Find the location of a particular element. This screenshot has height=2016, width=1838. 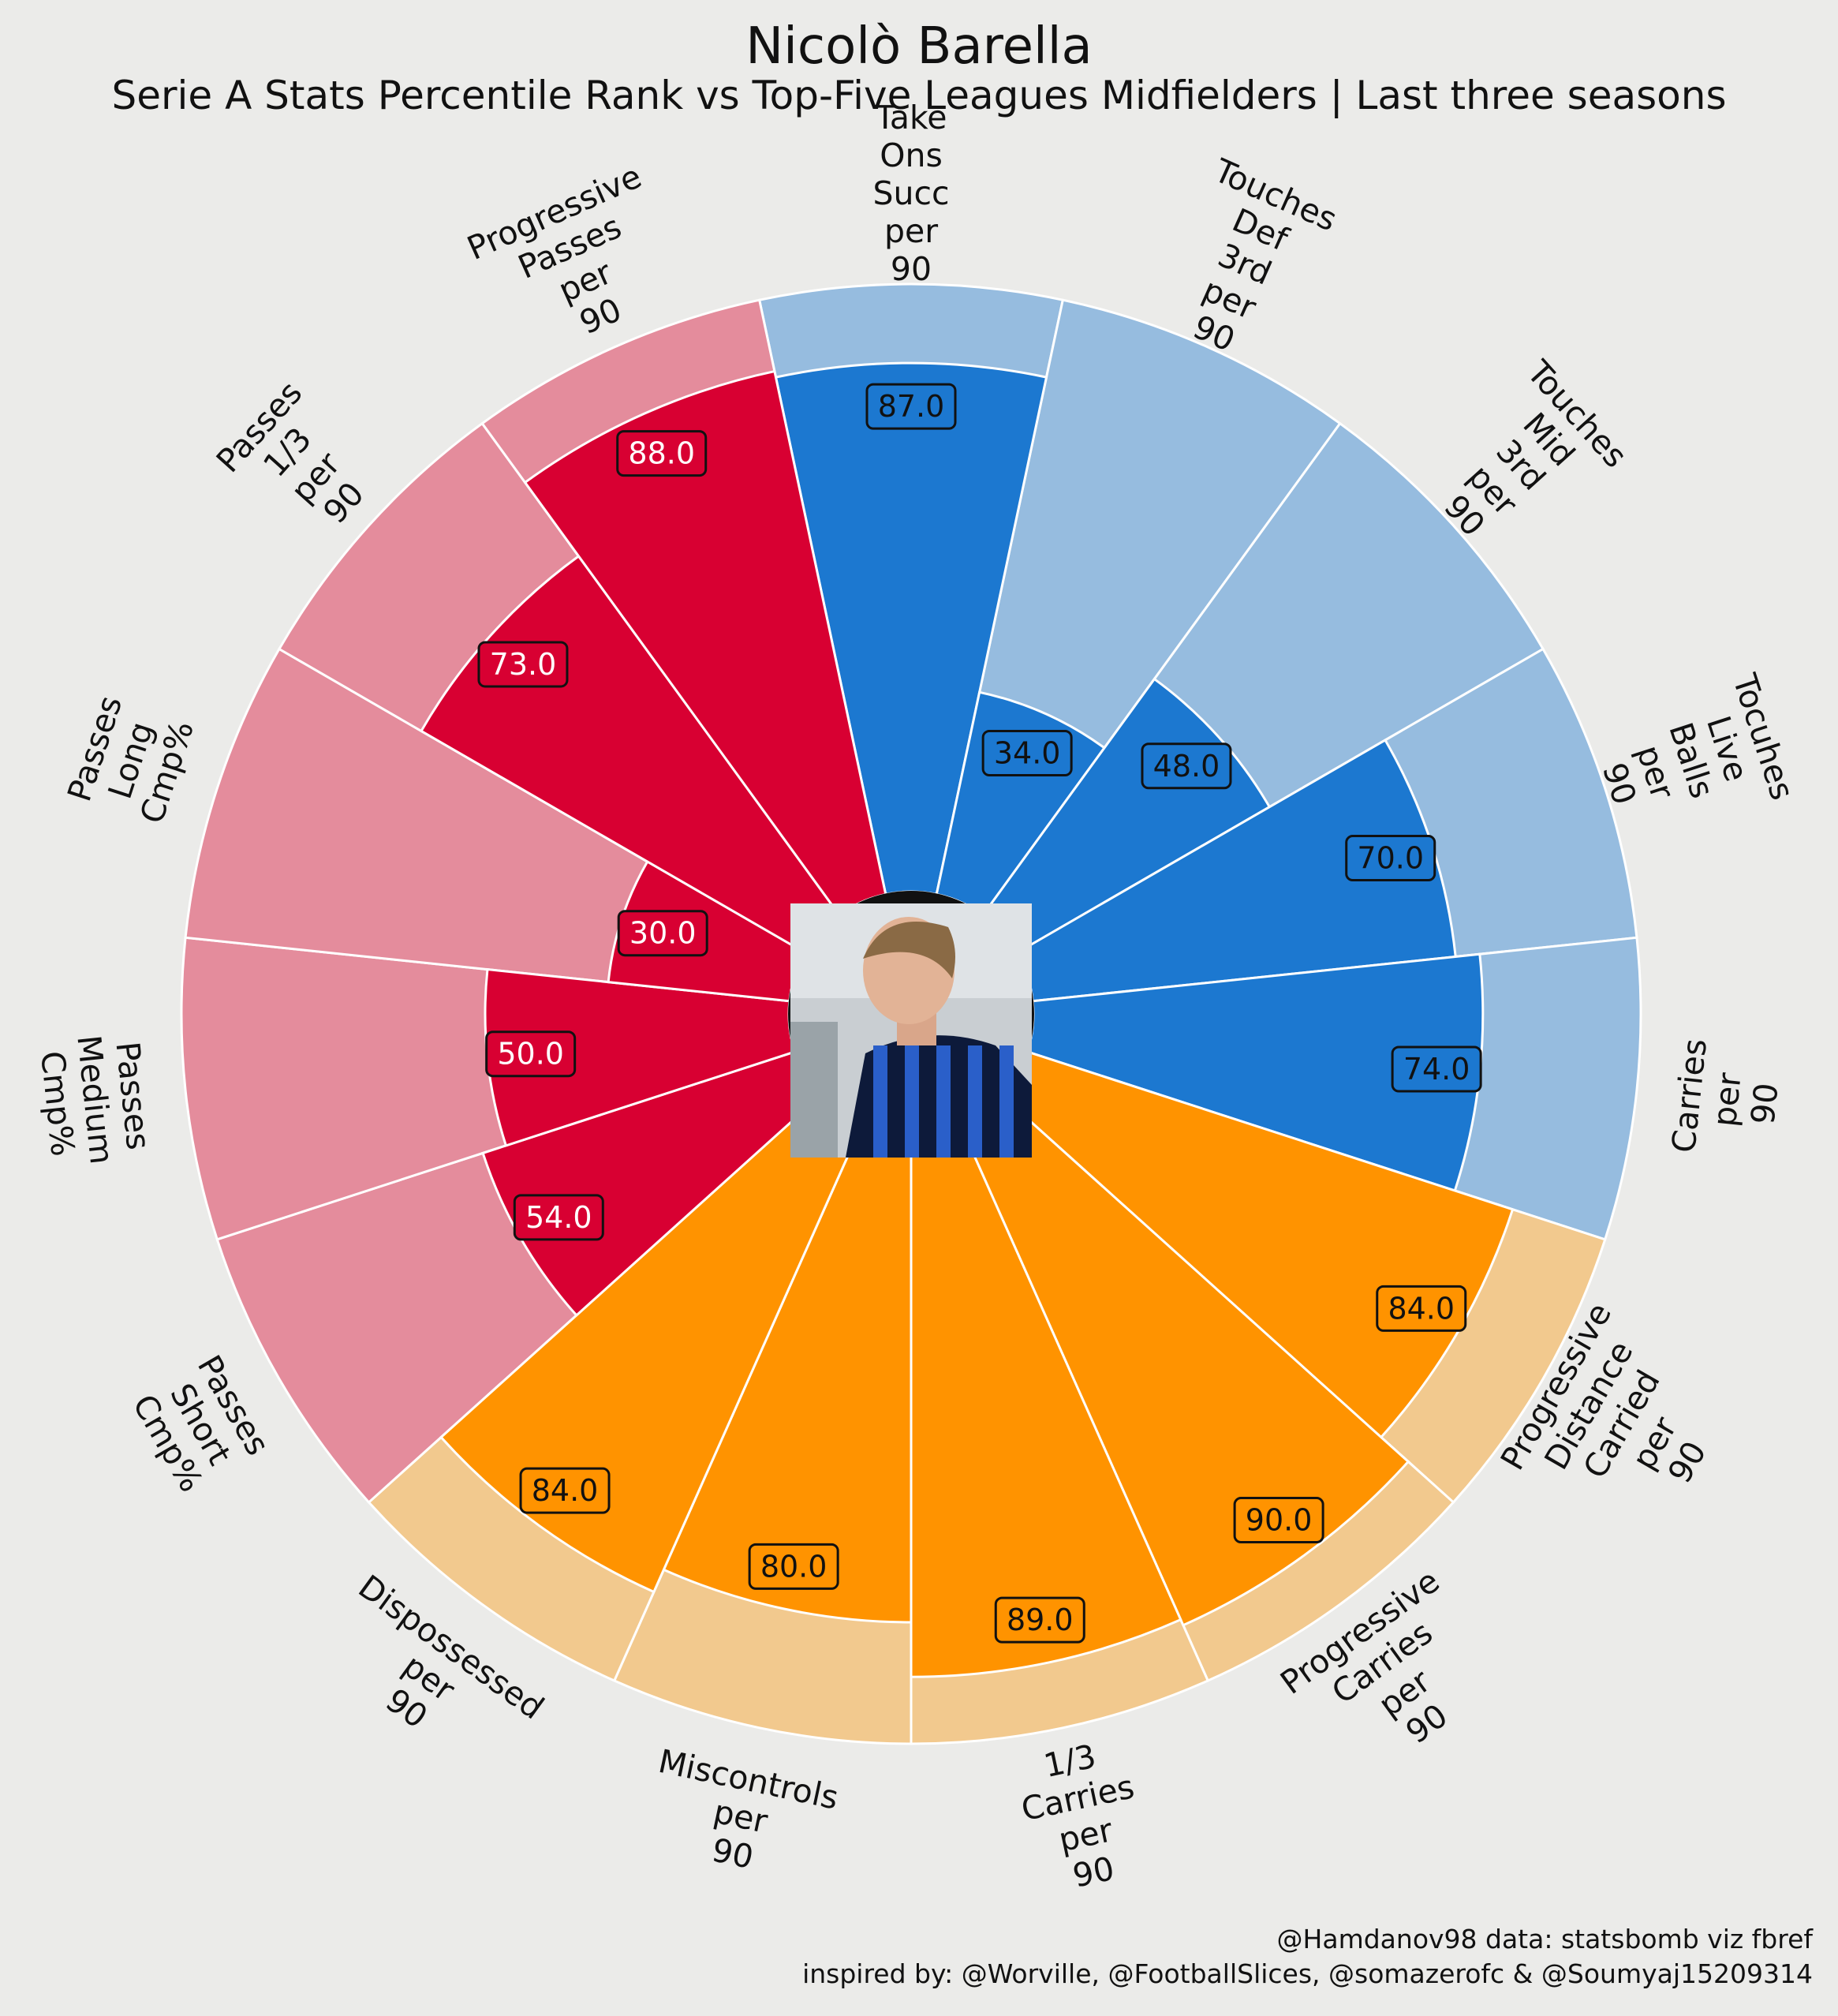

value-label: 90.0 is located at coordinates (1279, 1520).